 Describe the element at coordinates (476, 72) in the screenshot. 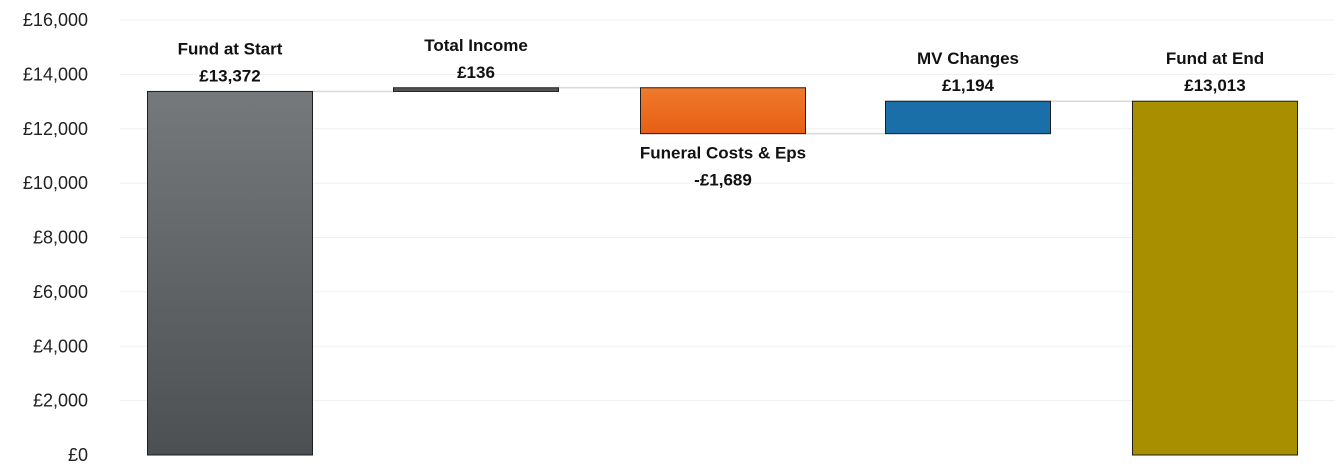

I see `bar-value-label: £136` at that location.